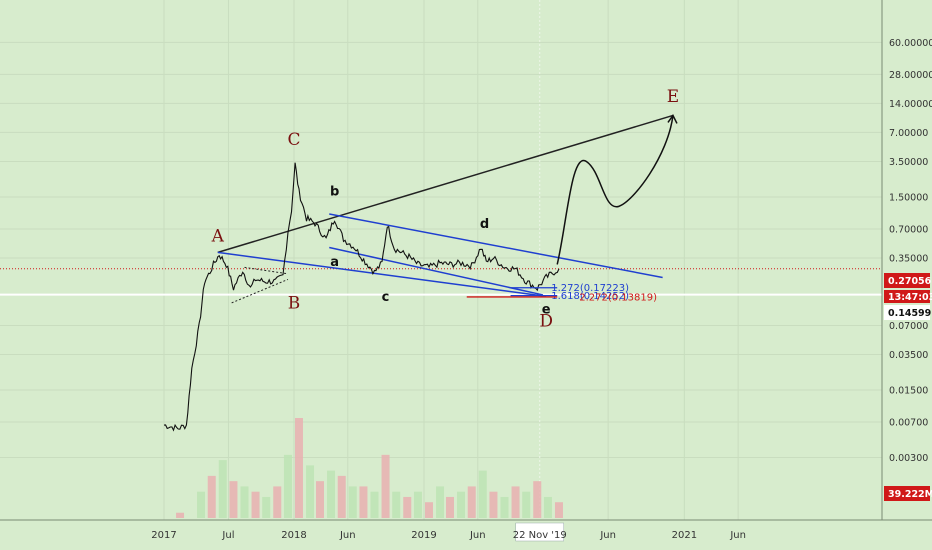  I want to click on x-tick-label: 2019, so click(423, 535).